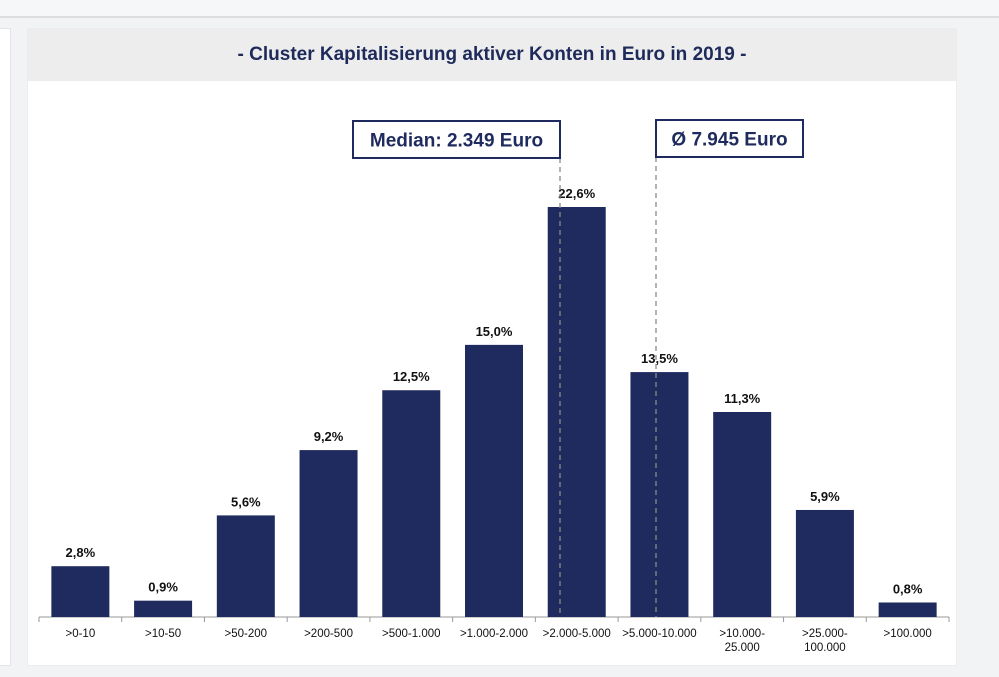 The width and height of the screenshot is (999, 677). I want to click on callout-label: Median: 2.349 Euro, so click(456, 141).